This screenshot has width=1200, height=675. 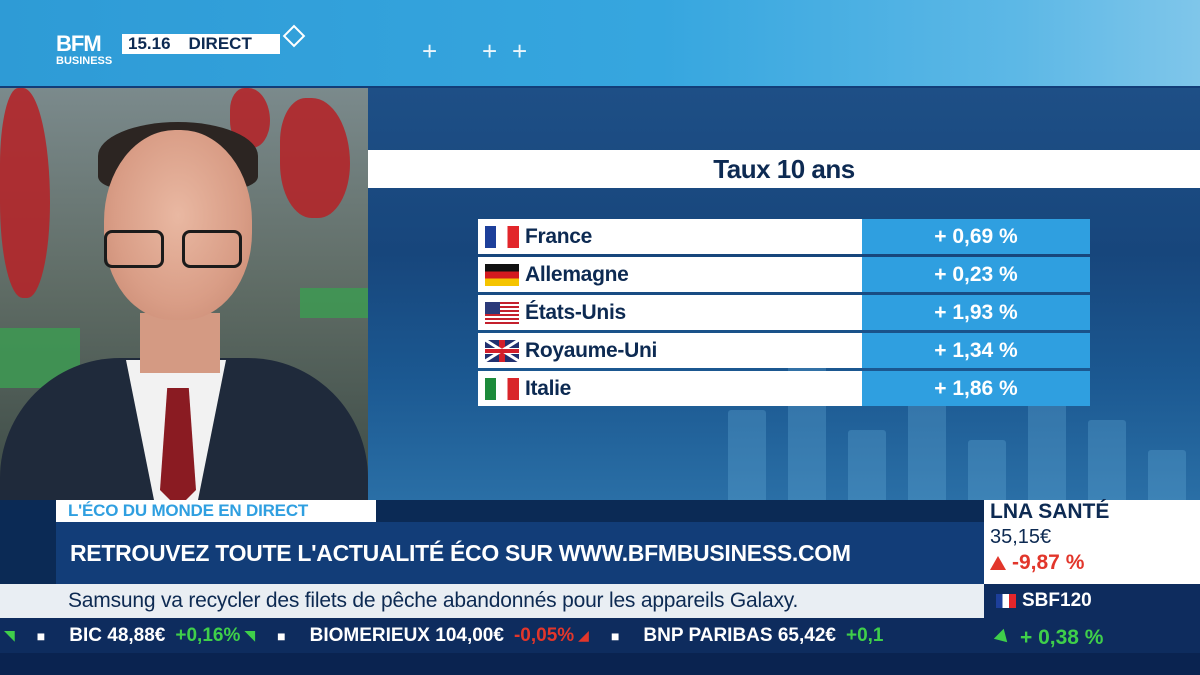 I want to click on up-triangle-icon, so click(x=1003, y=638).